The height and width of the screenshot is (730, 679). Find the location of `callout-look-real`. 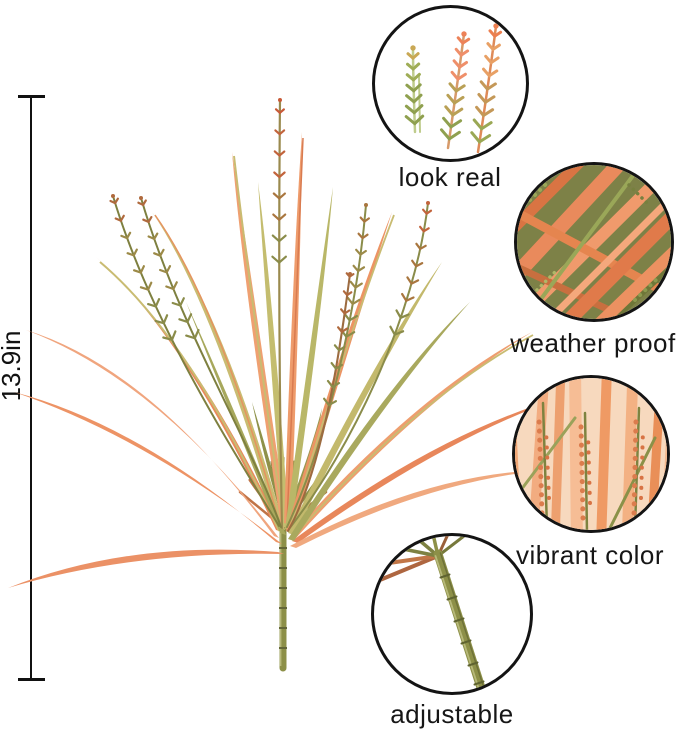

callout-look-real is located at coordinates (450, 83).